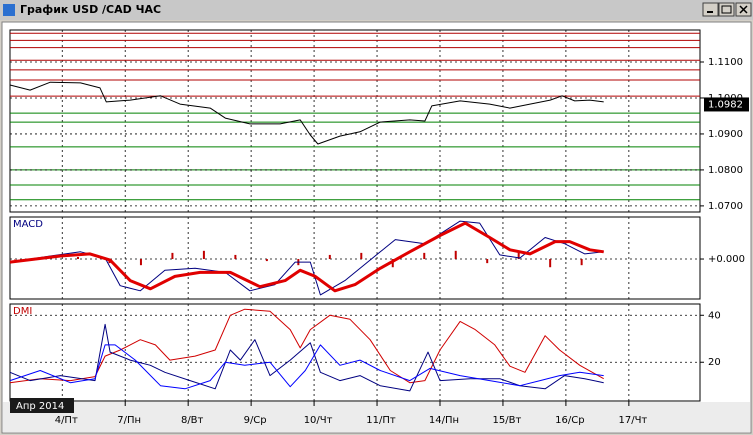 This screenshot has width=753, height=435. I want to click on title-bar, so click(376, 10).